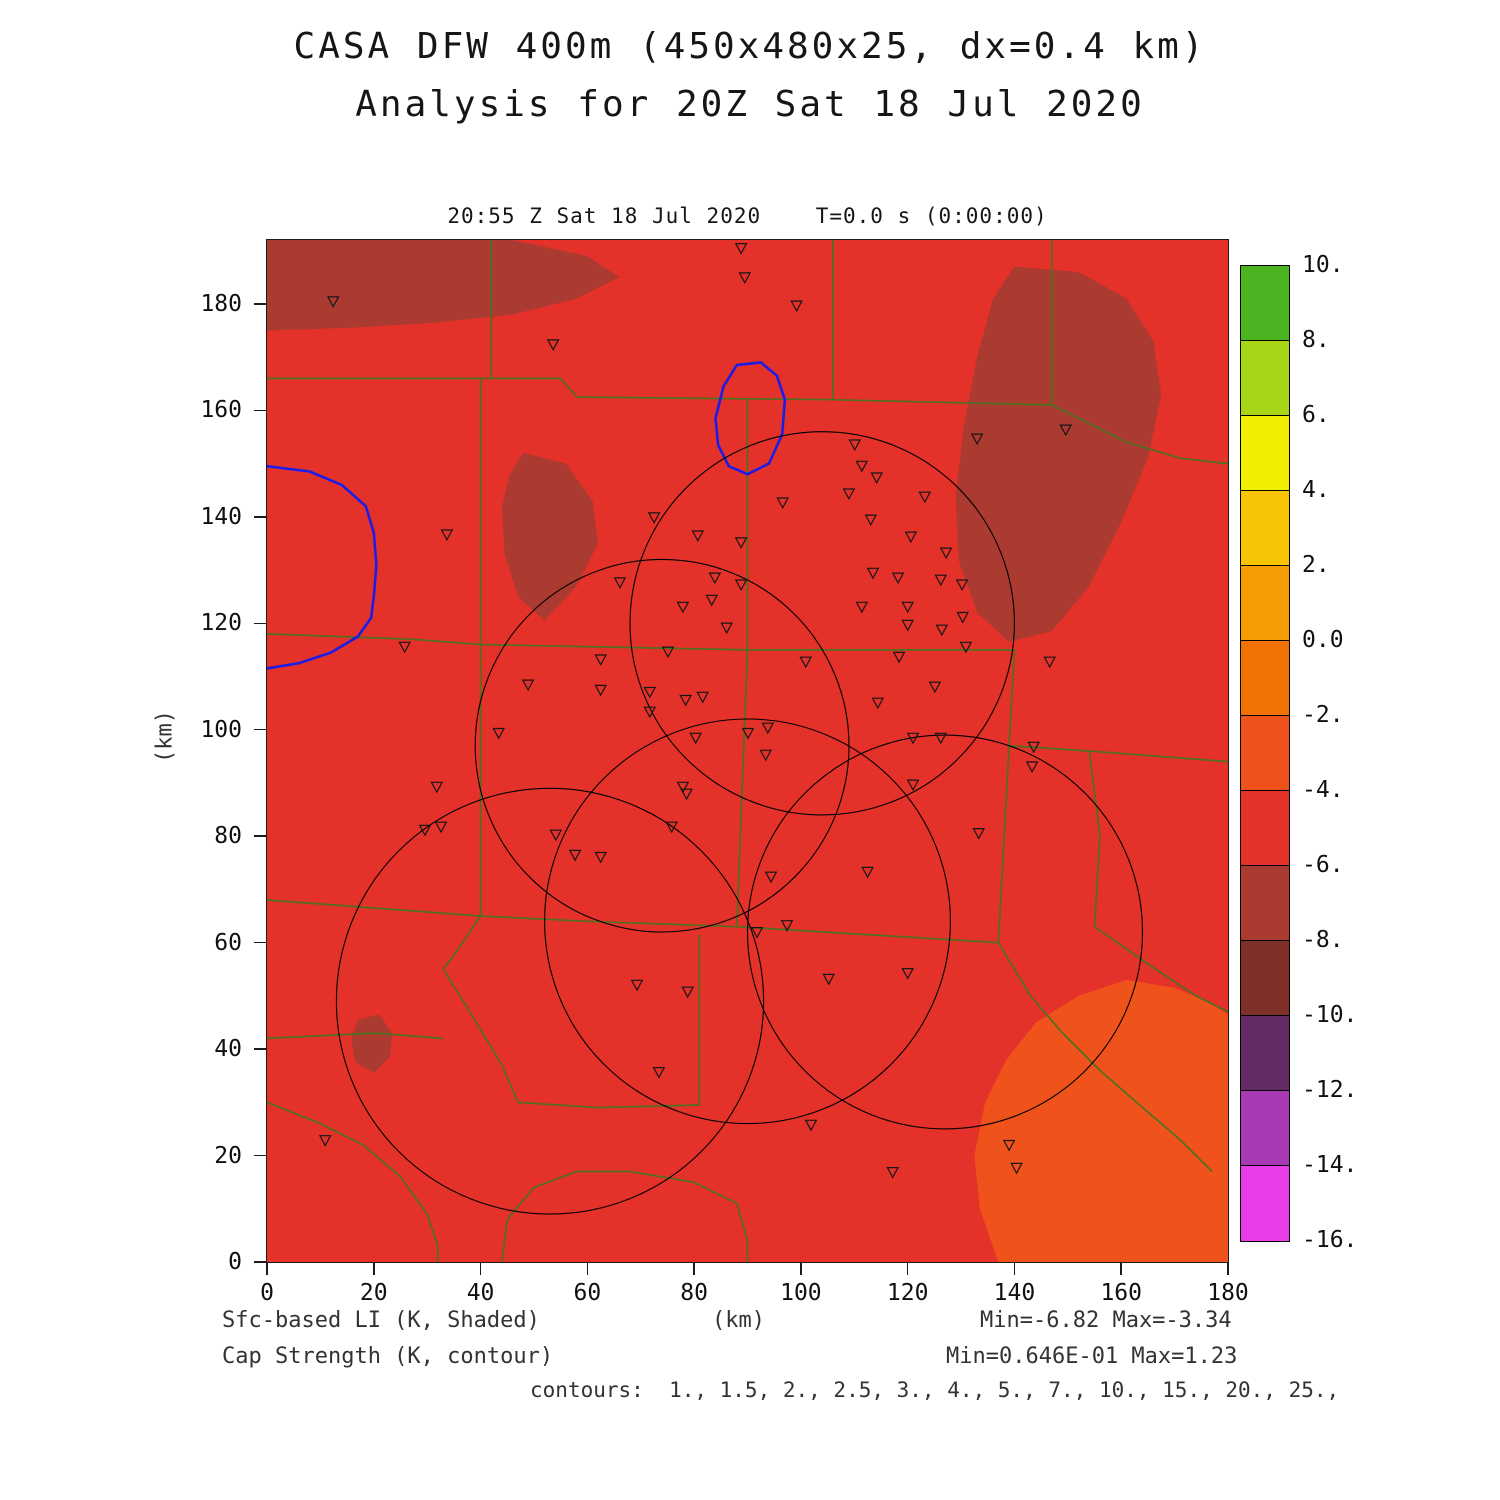  What do you see at coordinates (1316, 415) in the screenshot?
I see `colorbar-tick-label: 6.` at bounding box center [1316, 415].